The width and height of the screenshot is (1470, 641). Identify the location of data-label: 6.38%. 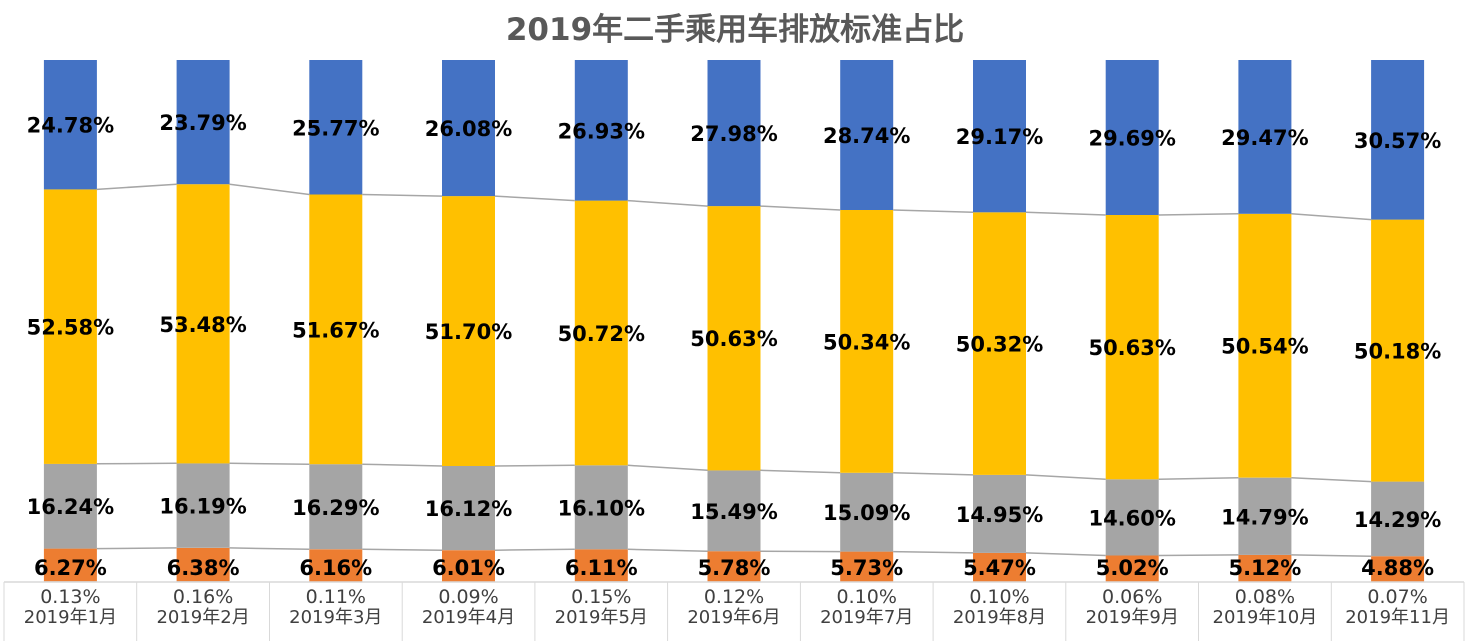
(203, 568).